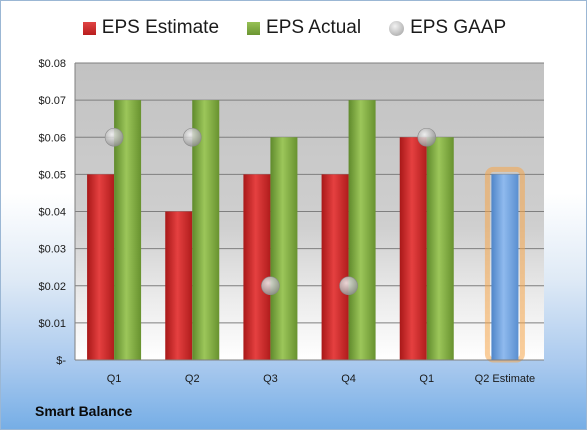  What do you see at coordinates (348, 379) in the screenshot?
I see `x-tick-label: Q4` at bounding box center [348, 379].